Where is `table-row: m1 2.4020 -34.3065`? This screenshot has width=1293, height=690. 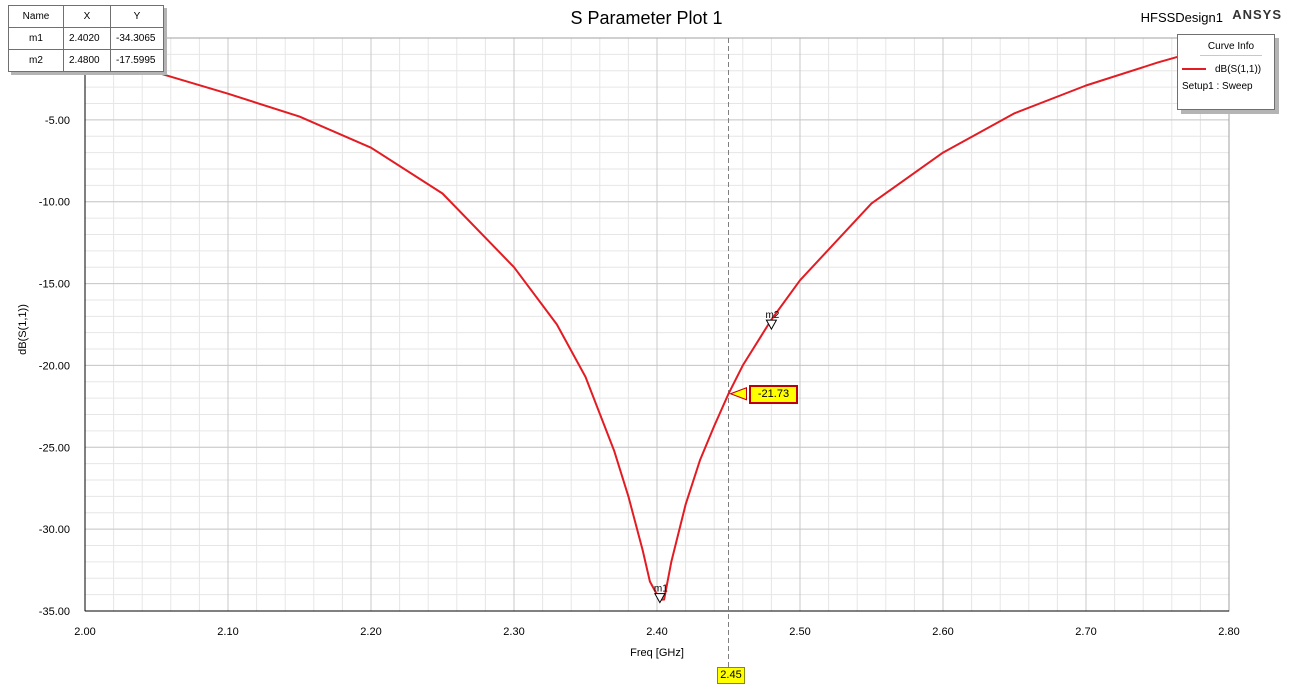
table-row: m1 2.4020 -34.3065 is located at coordinates (86, 38).